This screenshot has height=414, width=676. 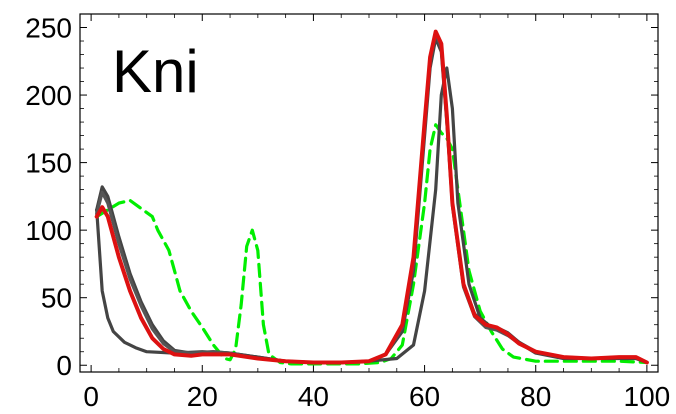 What do you see at coordinates (91, 396) in the screenshot?
I see `x-tick-label: 0` at bounding box center [91, 396].